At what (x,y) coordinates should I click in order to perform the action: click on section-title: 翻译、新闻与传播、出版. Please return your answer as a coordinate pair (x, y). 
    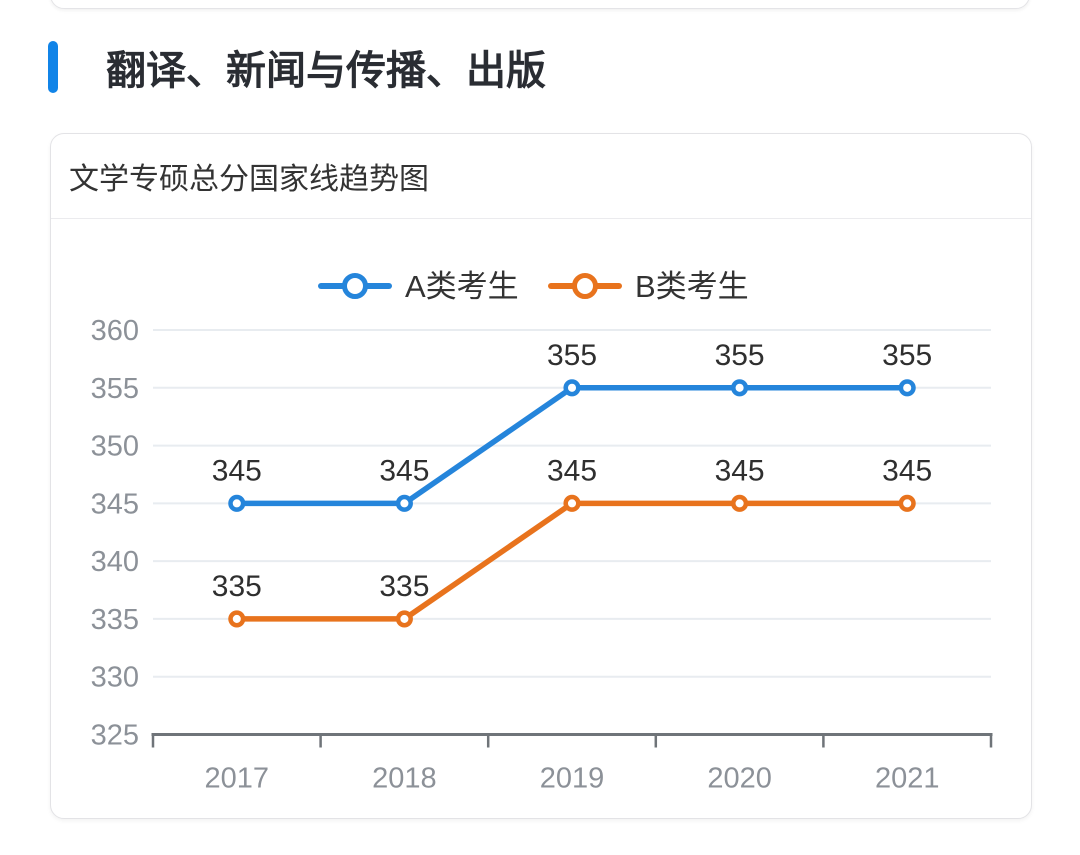
    Looking at the image, I should click on (326, 71).